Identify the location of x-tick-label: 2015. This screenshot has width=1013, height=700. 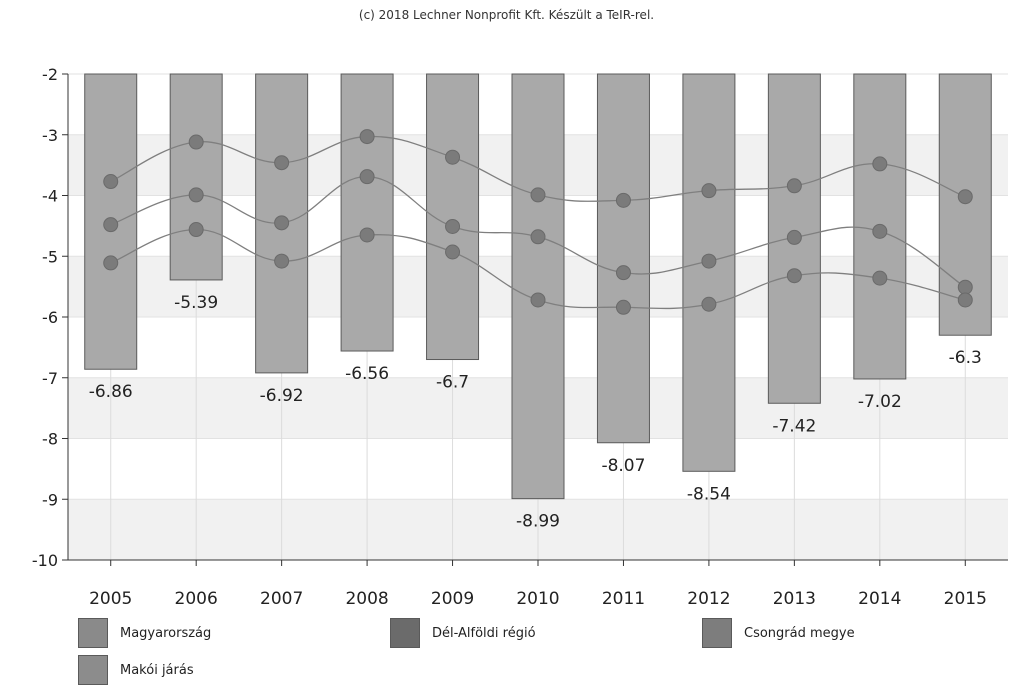
(965, 599).